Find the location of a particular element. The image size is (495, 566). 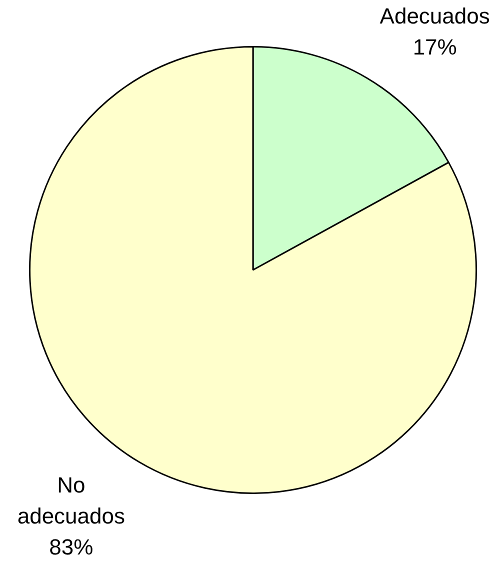

slice-label: Adecuados is located at coordinates (435, 16).